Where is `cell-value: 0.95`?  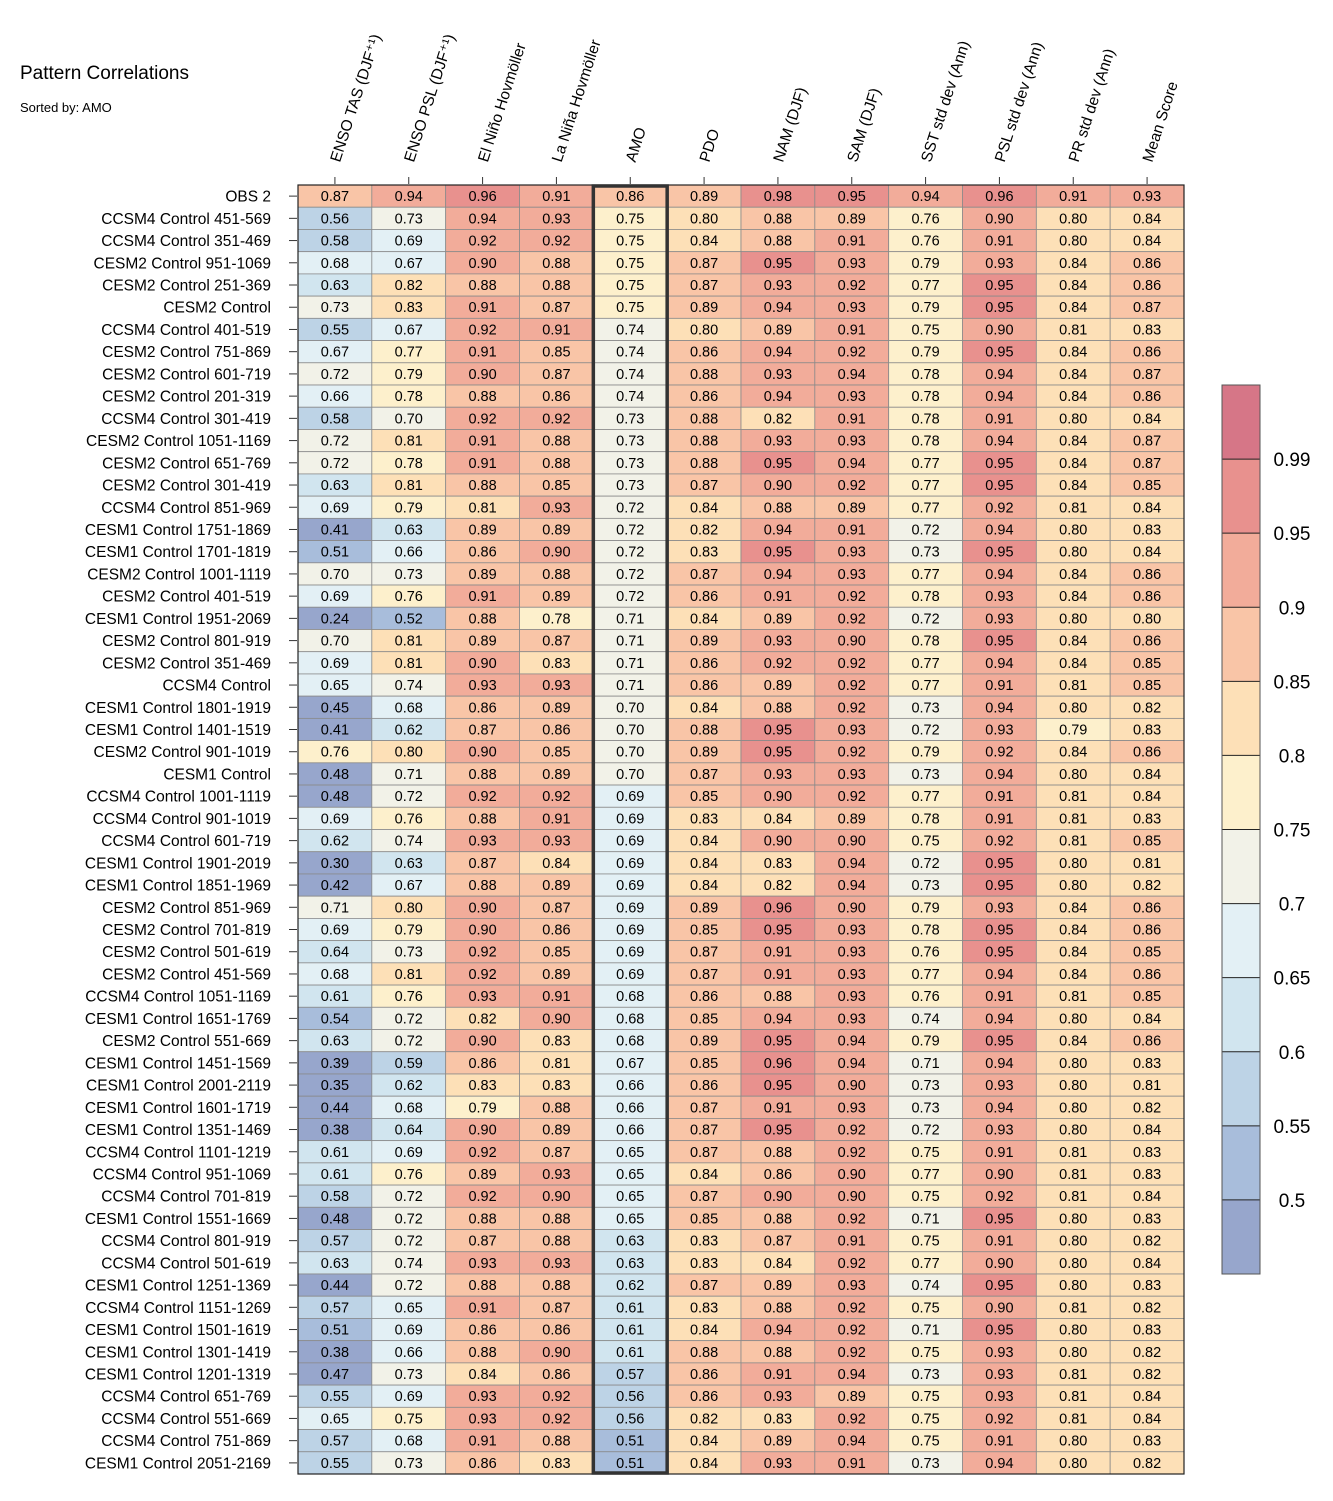
cell-value: 0.95 is located at coordinates (778, 464).